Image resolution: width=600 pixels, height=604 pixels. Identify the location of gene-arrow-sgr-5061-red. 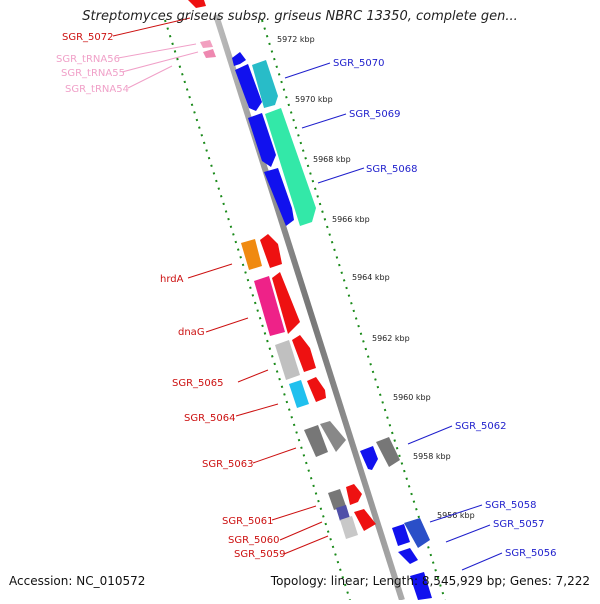
(354, 494).